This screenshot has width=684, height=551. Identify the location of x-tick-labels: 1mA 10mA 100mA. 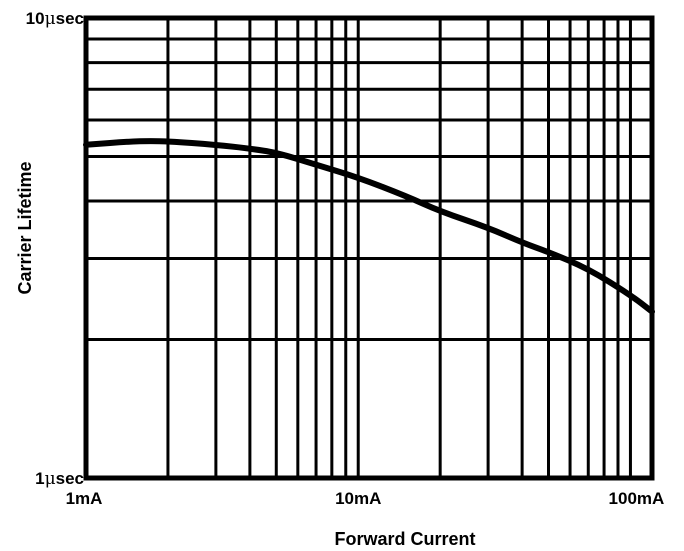
(365, 498).